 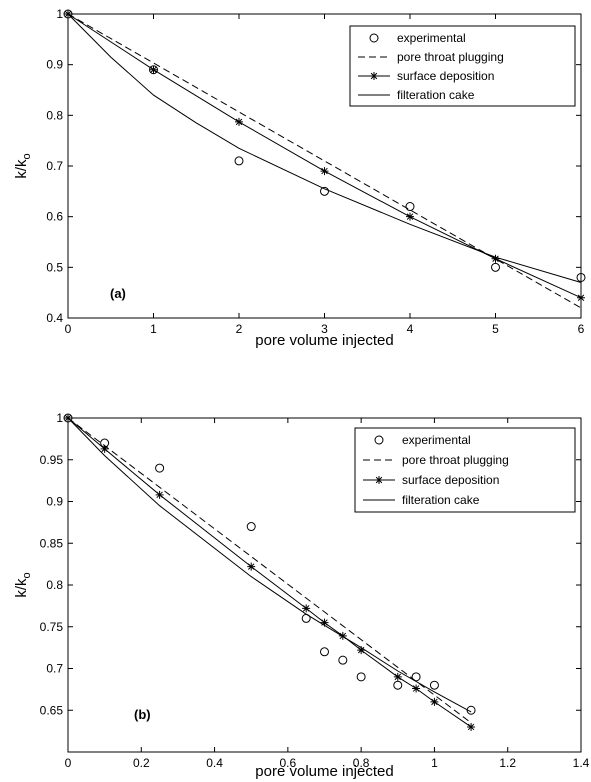 What do you see at coordinates (142, 714) in the screenshot?
I see `panel-label: (b)` at bounding box center [142, 714].